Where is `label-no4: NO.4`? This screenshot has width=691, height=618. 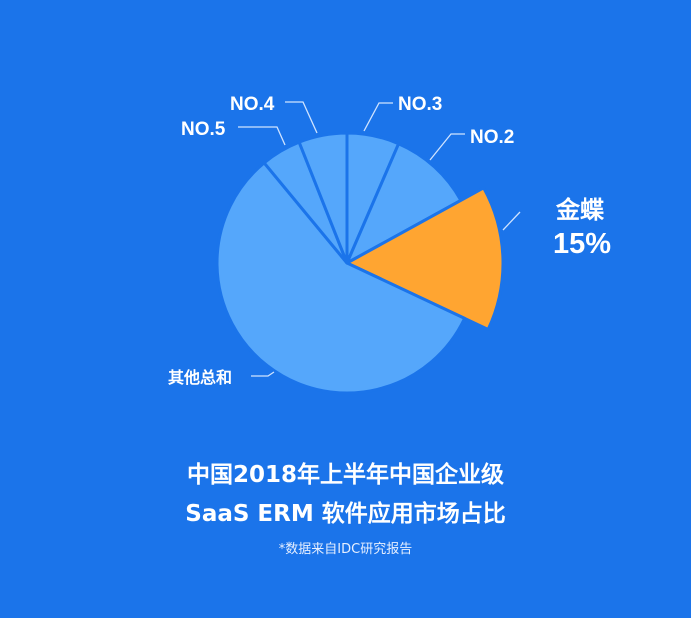 label-no4: NO.4 is located at coordinates (252, 104).